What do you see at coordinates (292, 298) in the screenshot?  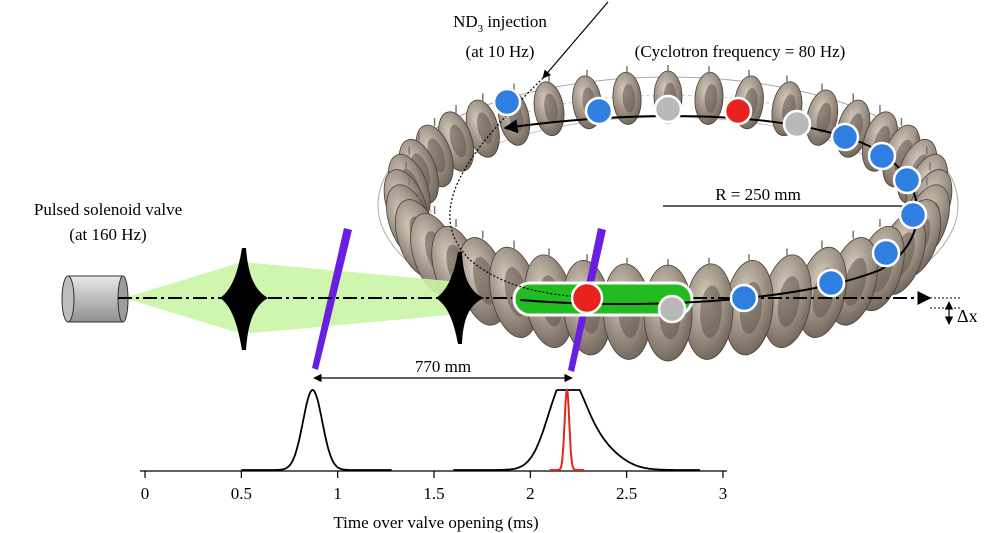 I see `molecular-beam-cone` at bounding box center [292, 298].